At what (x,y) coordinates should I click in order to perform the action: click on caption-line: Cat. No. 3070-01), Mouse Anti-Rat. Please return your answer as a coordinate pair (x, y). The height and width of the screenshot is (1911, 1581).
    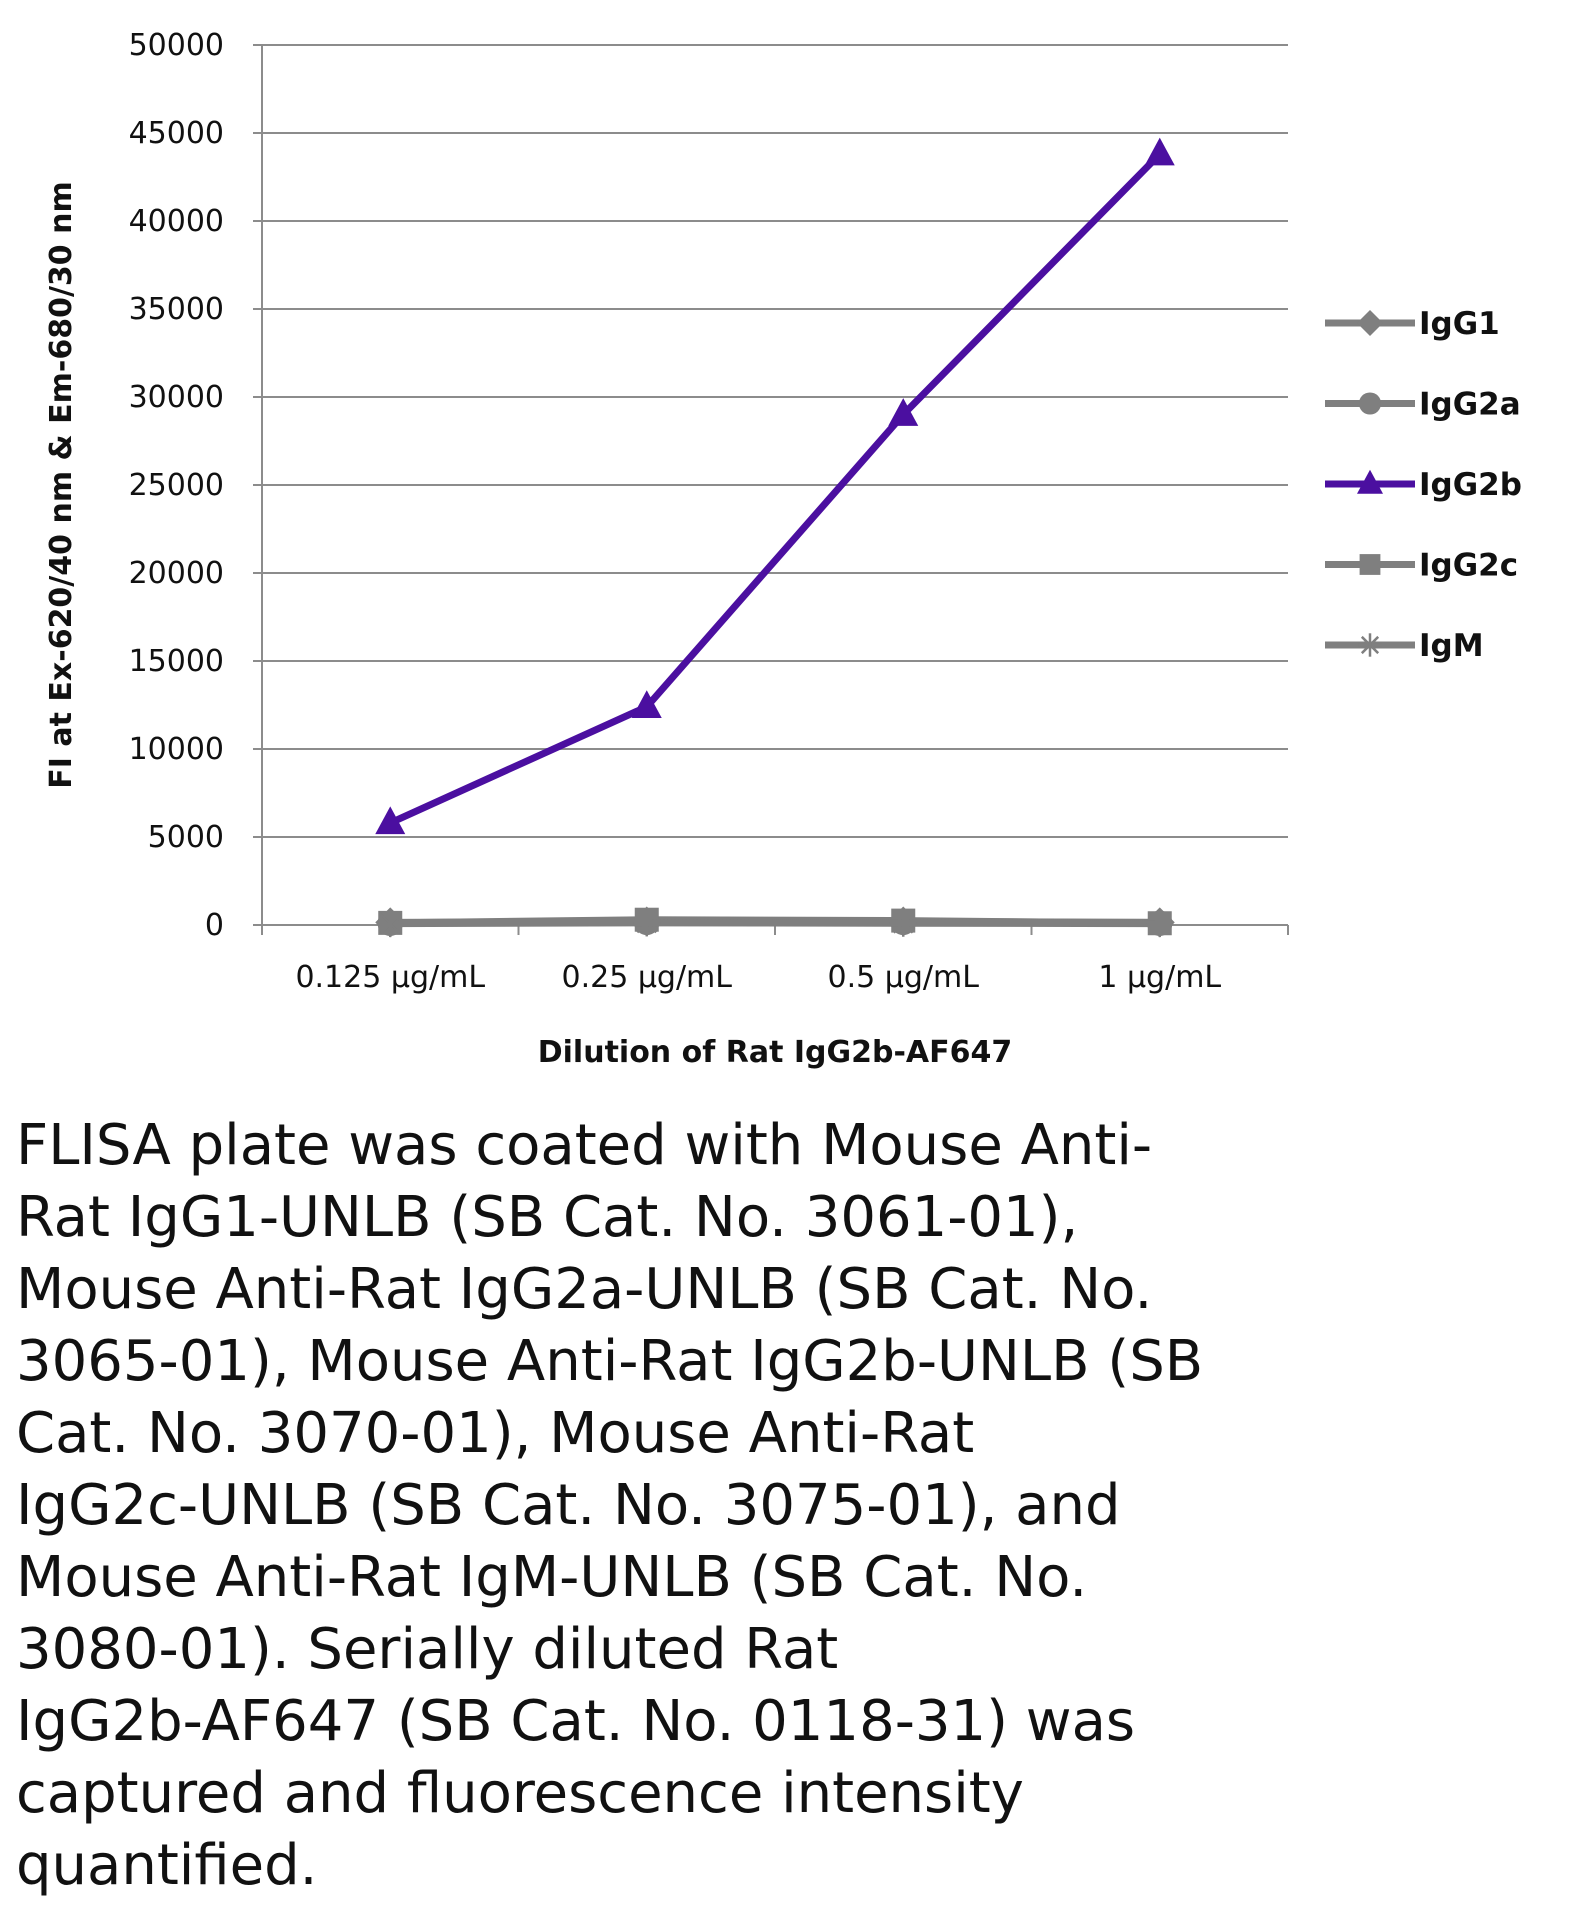
    Looking at the image, I should click on (495, 1433).